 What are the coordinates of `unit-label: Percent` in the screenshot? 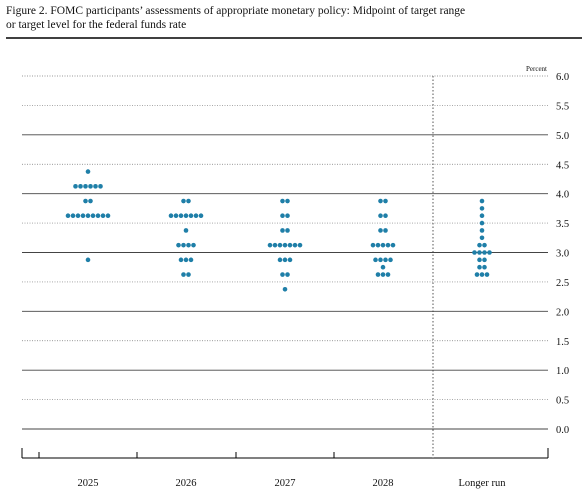 It's located at (536, 69).